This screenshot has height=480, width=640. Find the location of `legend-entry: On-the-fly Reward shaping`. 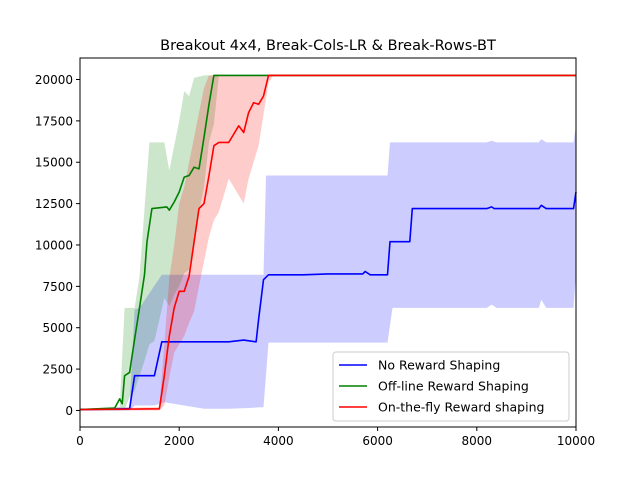

legend-entry: On-the-fly Reward shaping is located at coordinates (461, 407).